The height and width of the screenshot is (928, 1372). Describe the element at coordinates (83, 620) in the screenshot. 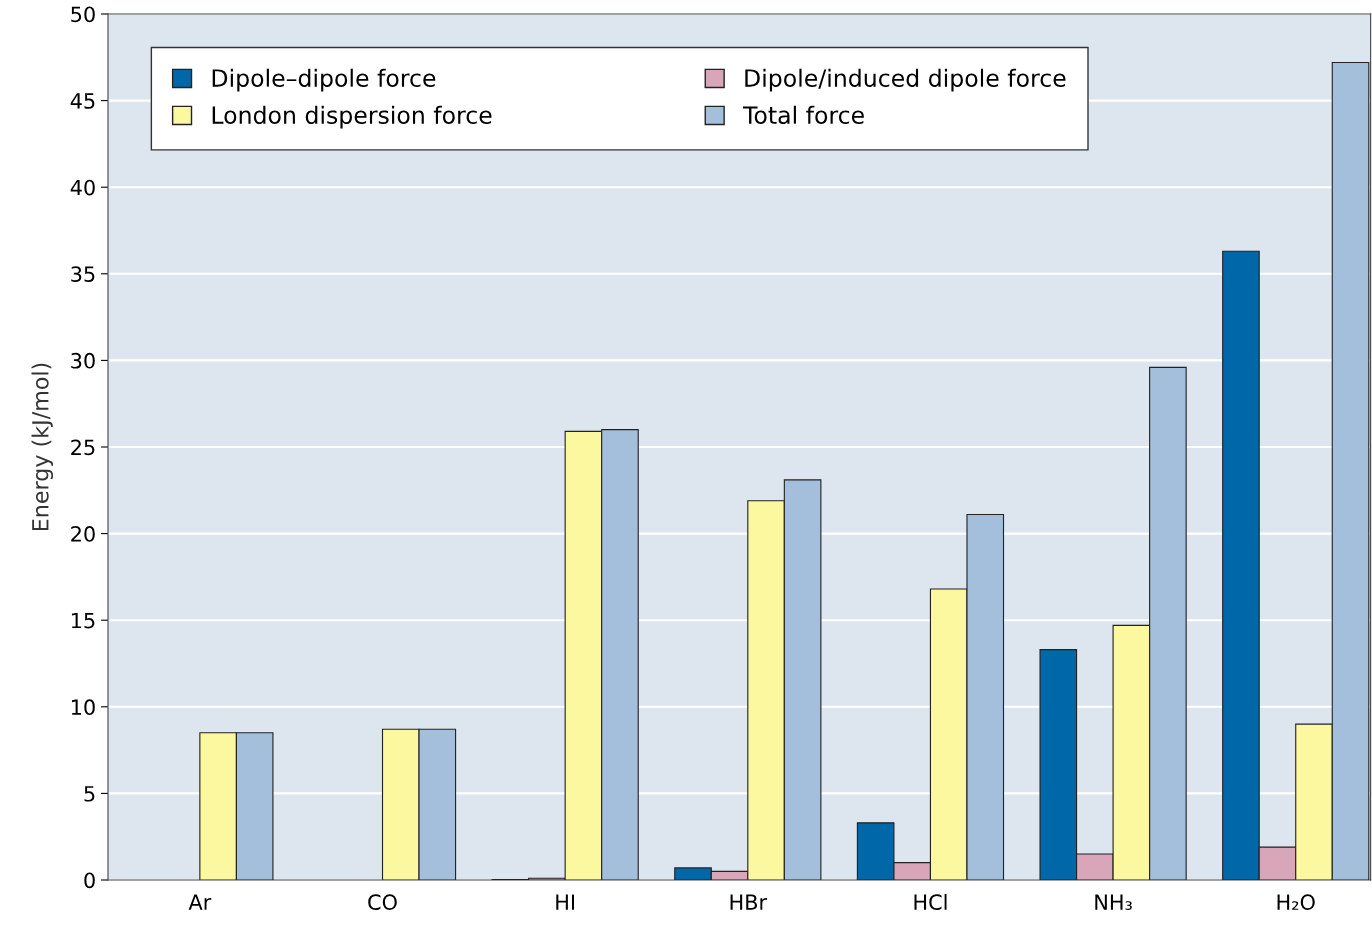

I see `y-tick-label: 15` at that location.